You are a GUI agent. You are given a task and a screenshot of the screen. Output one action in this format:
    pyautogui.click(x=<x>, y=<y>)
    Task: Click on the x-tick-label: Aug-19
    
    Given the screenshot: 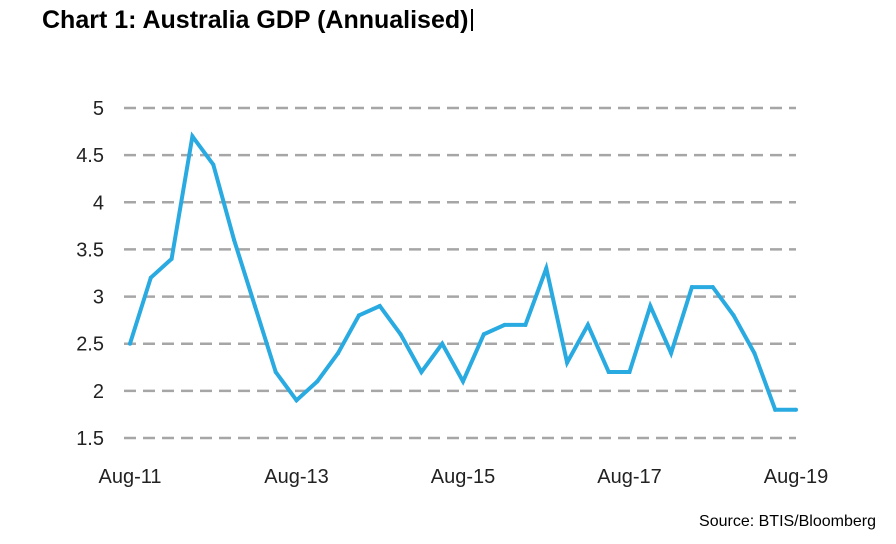 What is the action you would take?
    pyautogui.click(x=796, y=477)
    